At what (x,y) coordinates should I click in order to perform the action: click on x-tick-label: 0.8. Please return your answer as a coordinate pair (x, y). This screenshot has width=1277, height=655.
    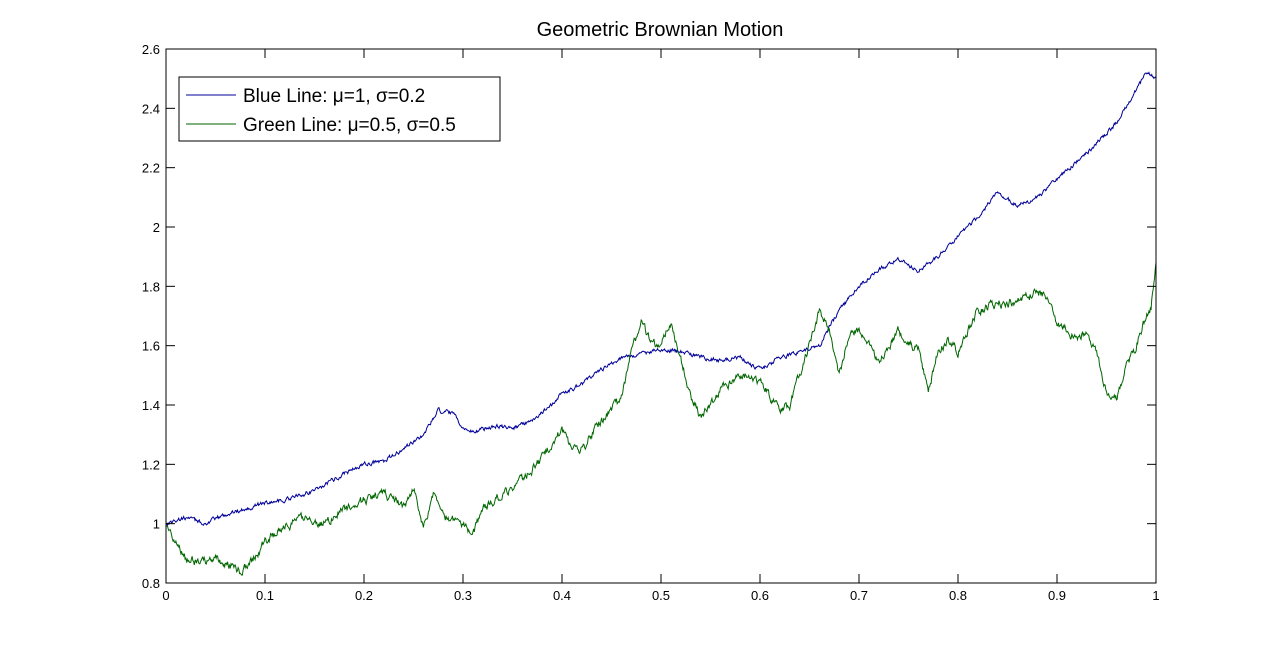
    Looking at the image, I should click on (958, 595).